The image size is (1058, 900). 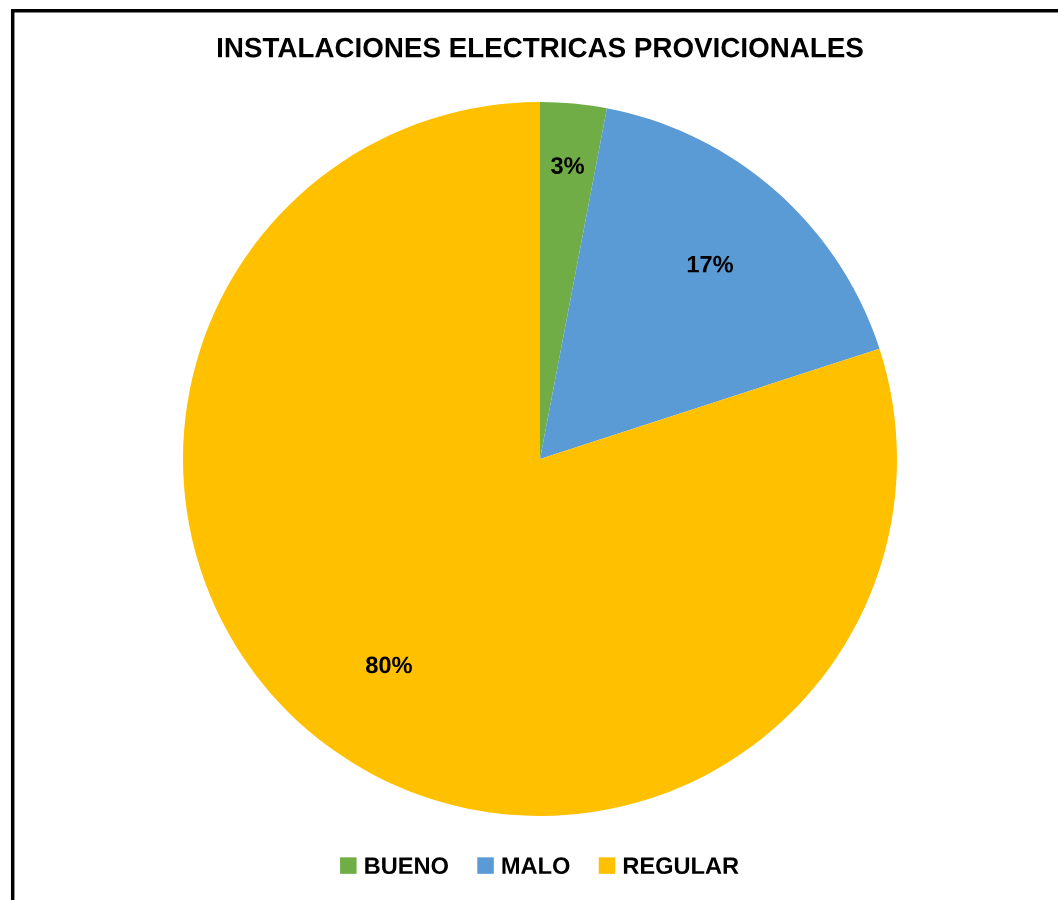 I want to click on legend-label: MALO, so click(x=536, y=866).